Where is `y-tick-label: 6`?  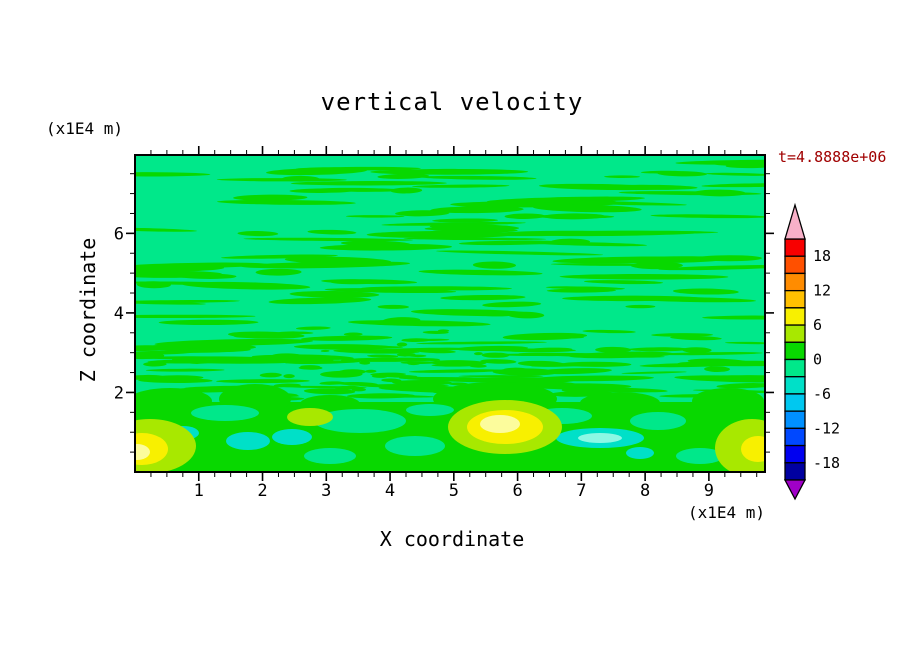
y-tick-label: 6 is located at coordinates (119, 234).